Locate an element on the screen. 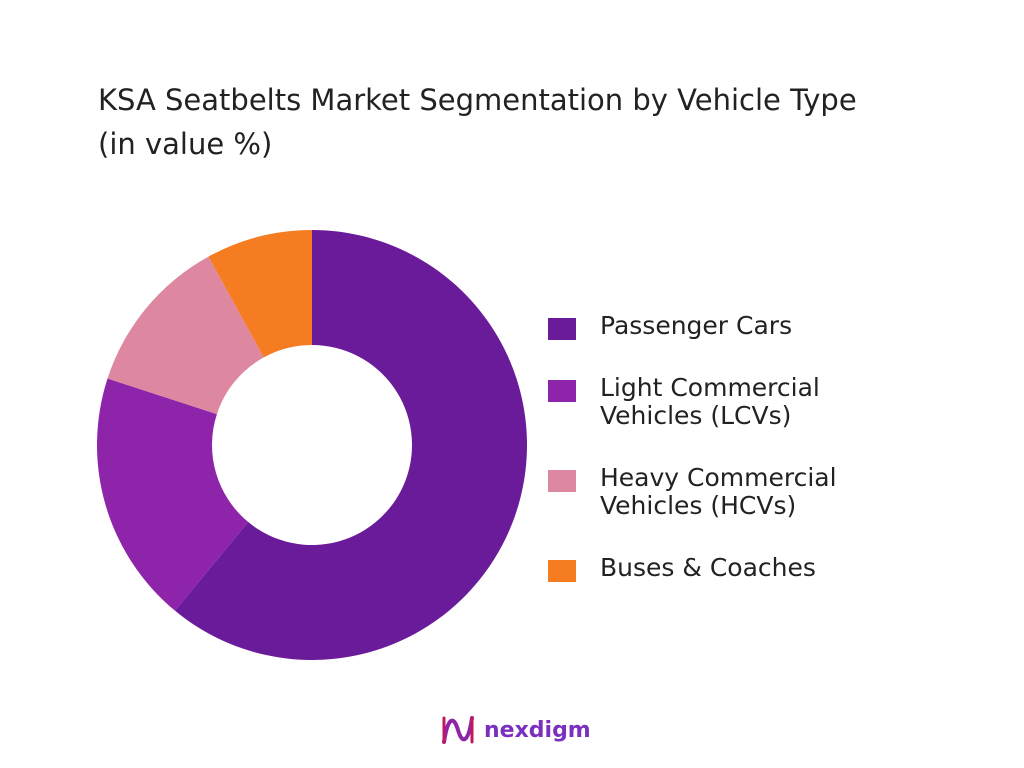 The width and height of the screenshot is (1024, 768). legend-label: Heavy Commercial is located at coordinates (718, 477).